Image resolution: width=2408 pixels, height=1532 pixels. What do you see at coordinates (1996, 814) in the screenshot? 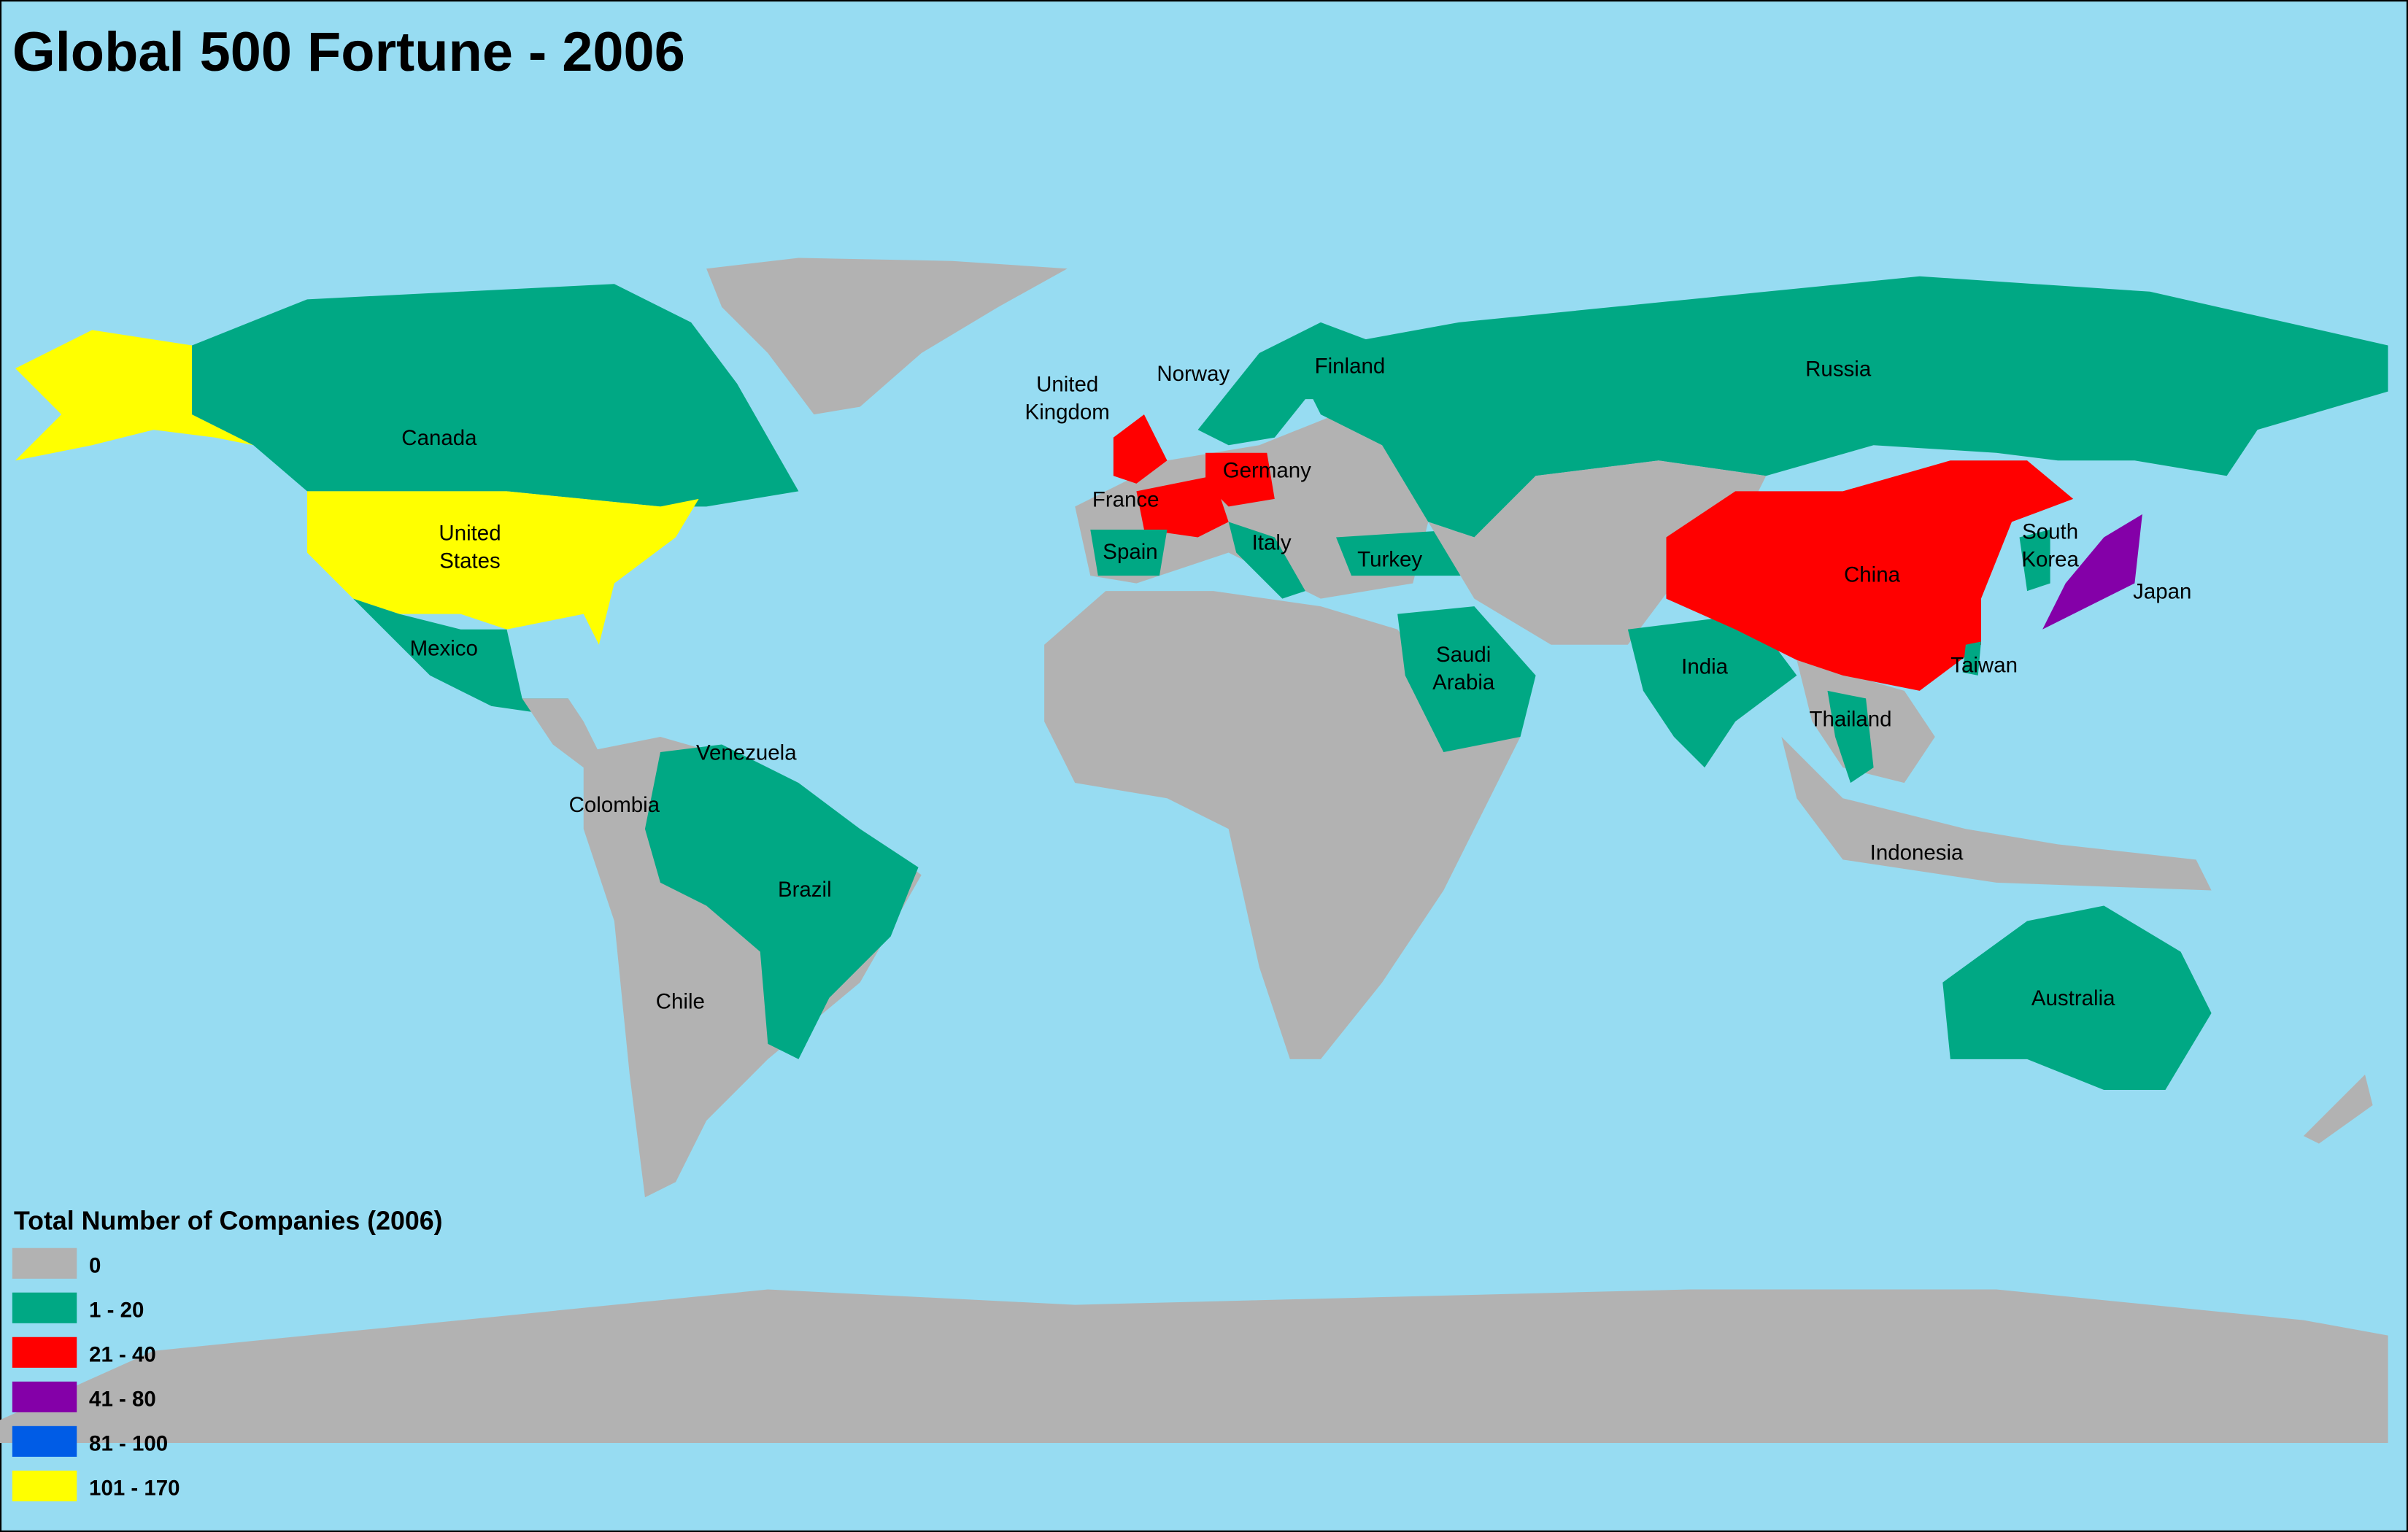
I see `indonesia` at bounding box center [1996, 814].